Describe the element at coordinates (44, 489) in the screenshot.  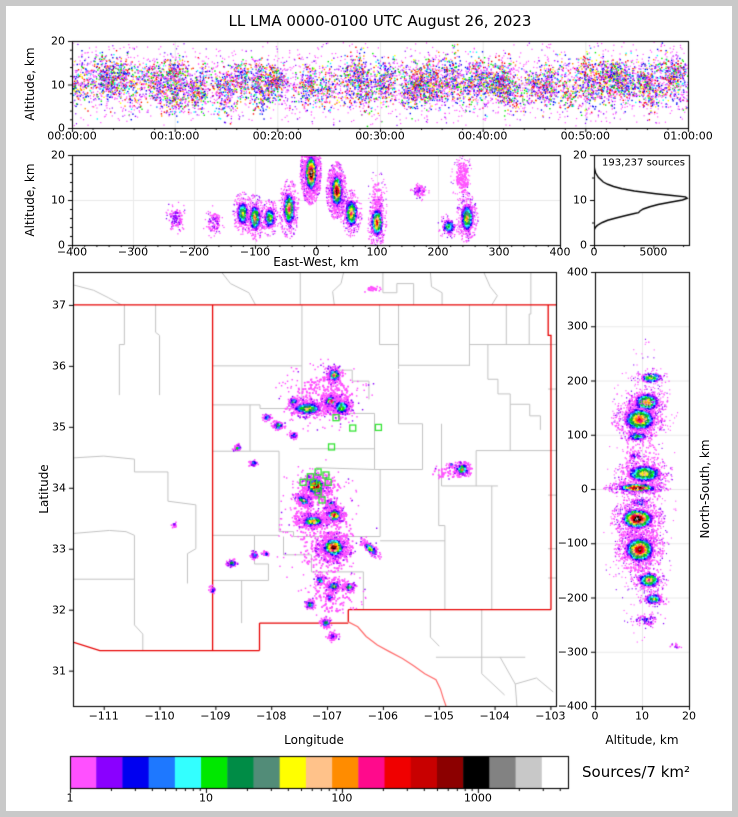
I see `map-ylabel: Latitude` at that location.